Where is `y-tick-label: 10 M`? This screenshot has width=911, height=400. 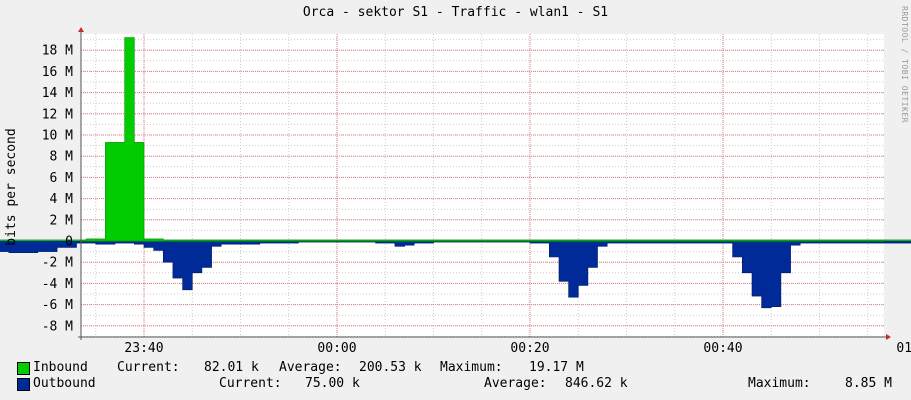
y-tick-label: 10 M is located at coordinates (57, 136).